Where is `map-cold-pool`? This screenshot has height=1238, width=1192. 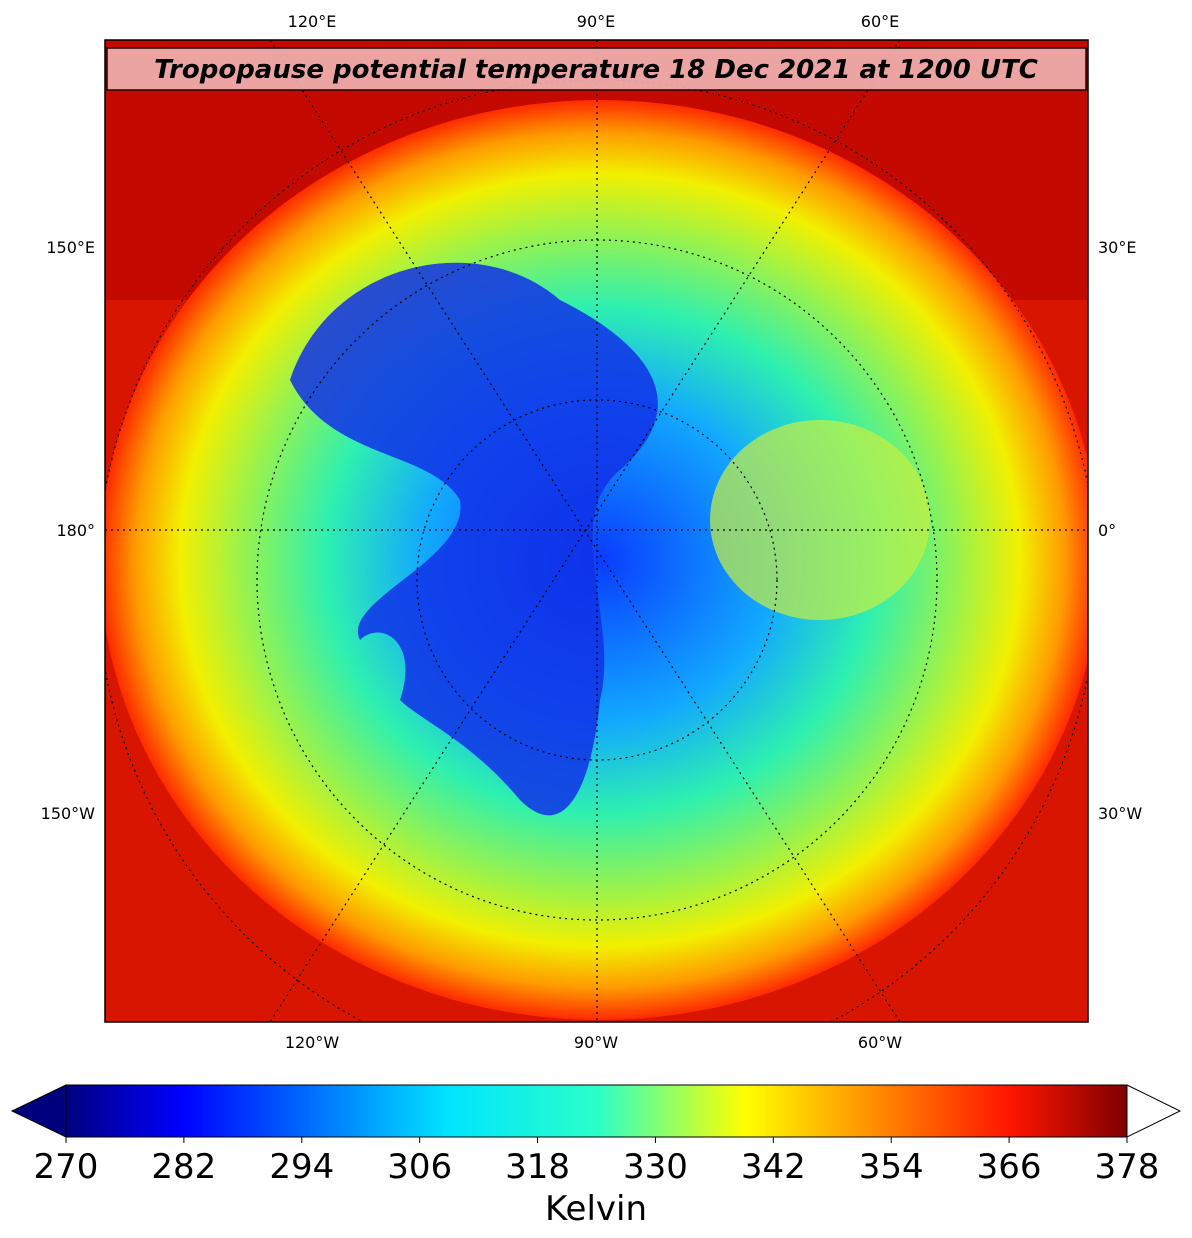 map-cold-pool is located at coordinates (474, 539).